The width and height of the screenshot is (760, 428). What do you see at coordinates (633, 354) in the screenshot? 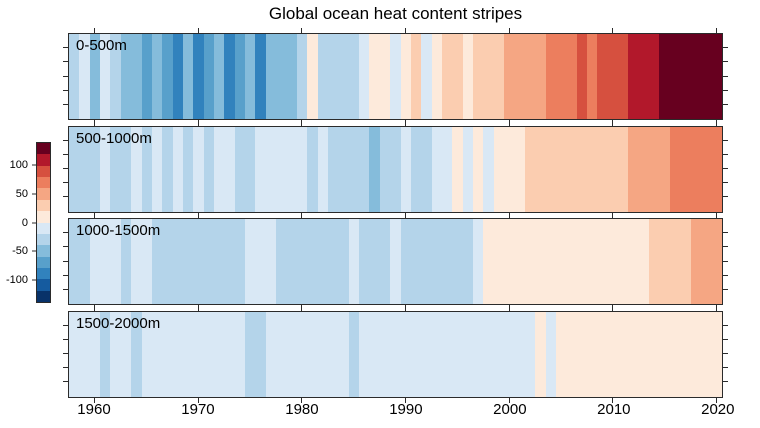
I see `stripe-2012` at bounding box center [633, 354].